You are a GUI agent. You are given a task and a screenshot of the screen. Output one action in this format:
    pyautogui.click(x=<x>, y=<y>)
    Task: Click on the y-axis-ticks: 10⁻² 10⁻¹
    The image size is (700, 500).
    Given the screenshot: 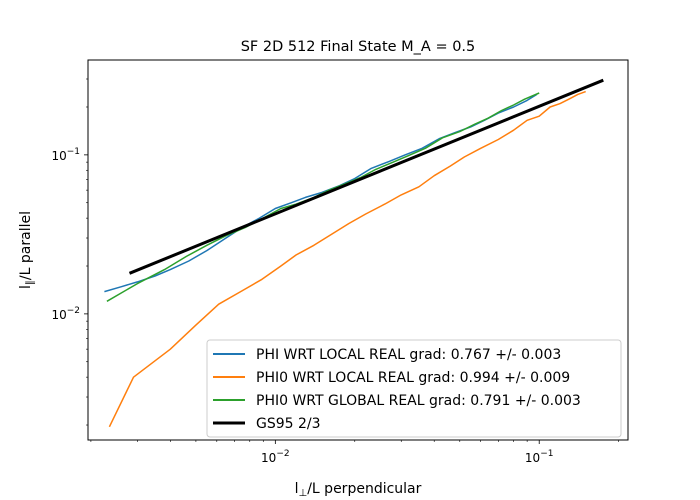 What is the action you would take?
    pyautogui.click(x=69, y=252)
    